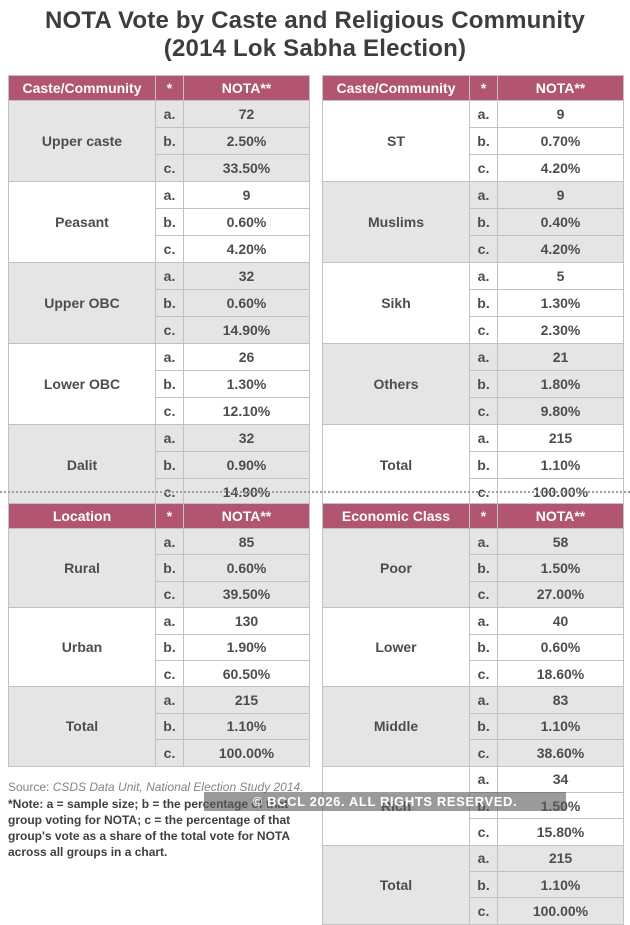 The height and width of the screenshot is (925, 630). I want to click on group-label-cell: Upper OBC, so click(82, 303).